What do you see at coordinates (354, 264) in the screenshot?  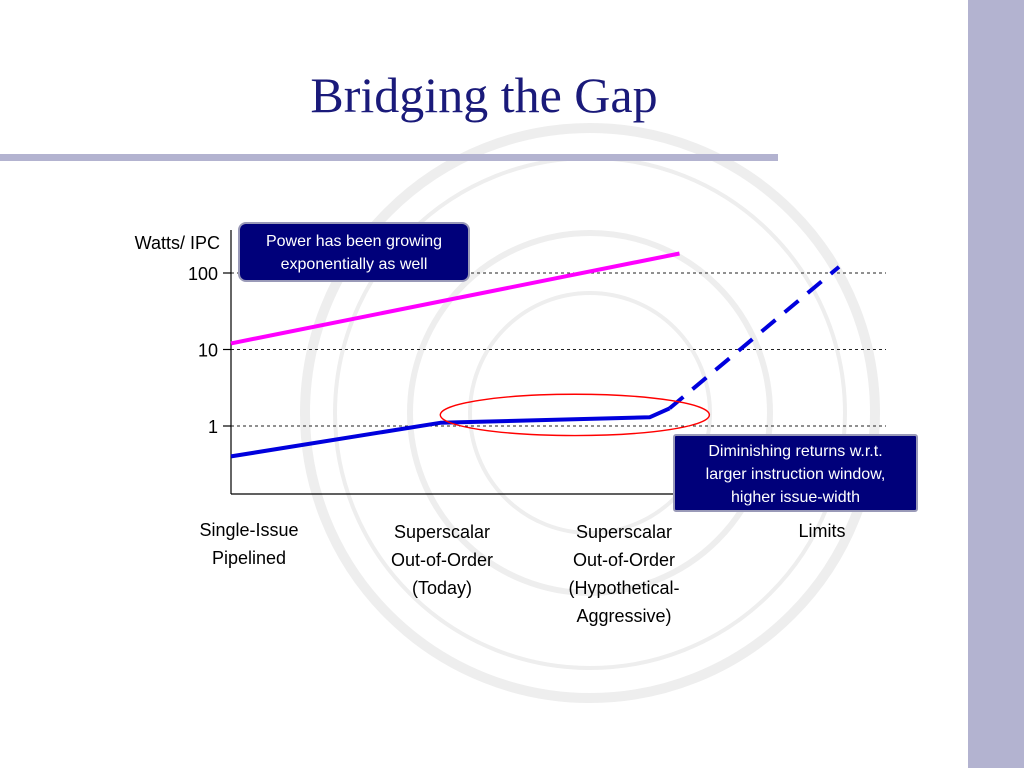 I see `power-callout-line: exponentially as well` at bounding box center [354, 264].